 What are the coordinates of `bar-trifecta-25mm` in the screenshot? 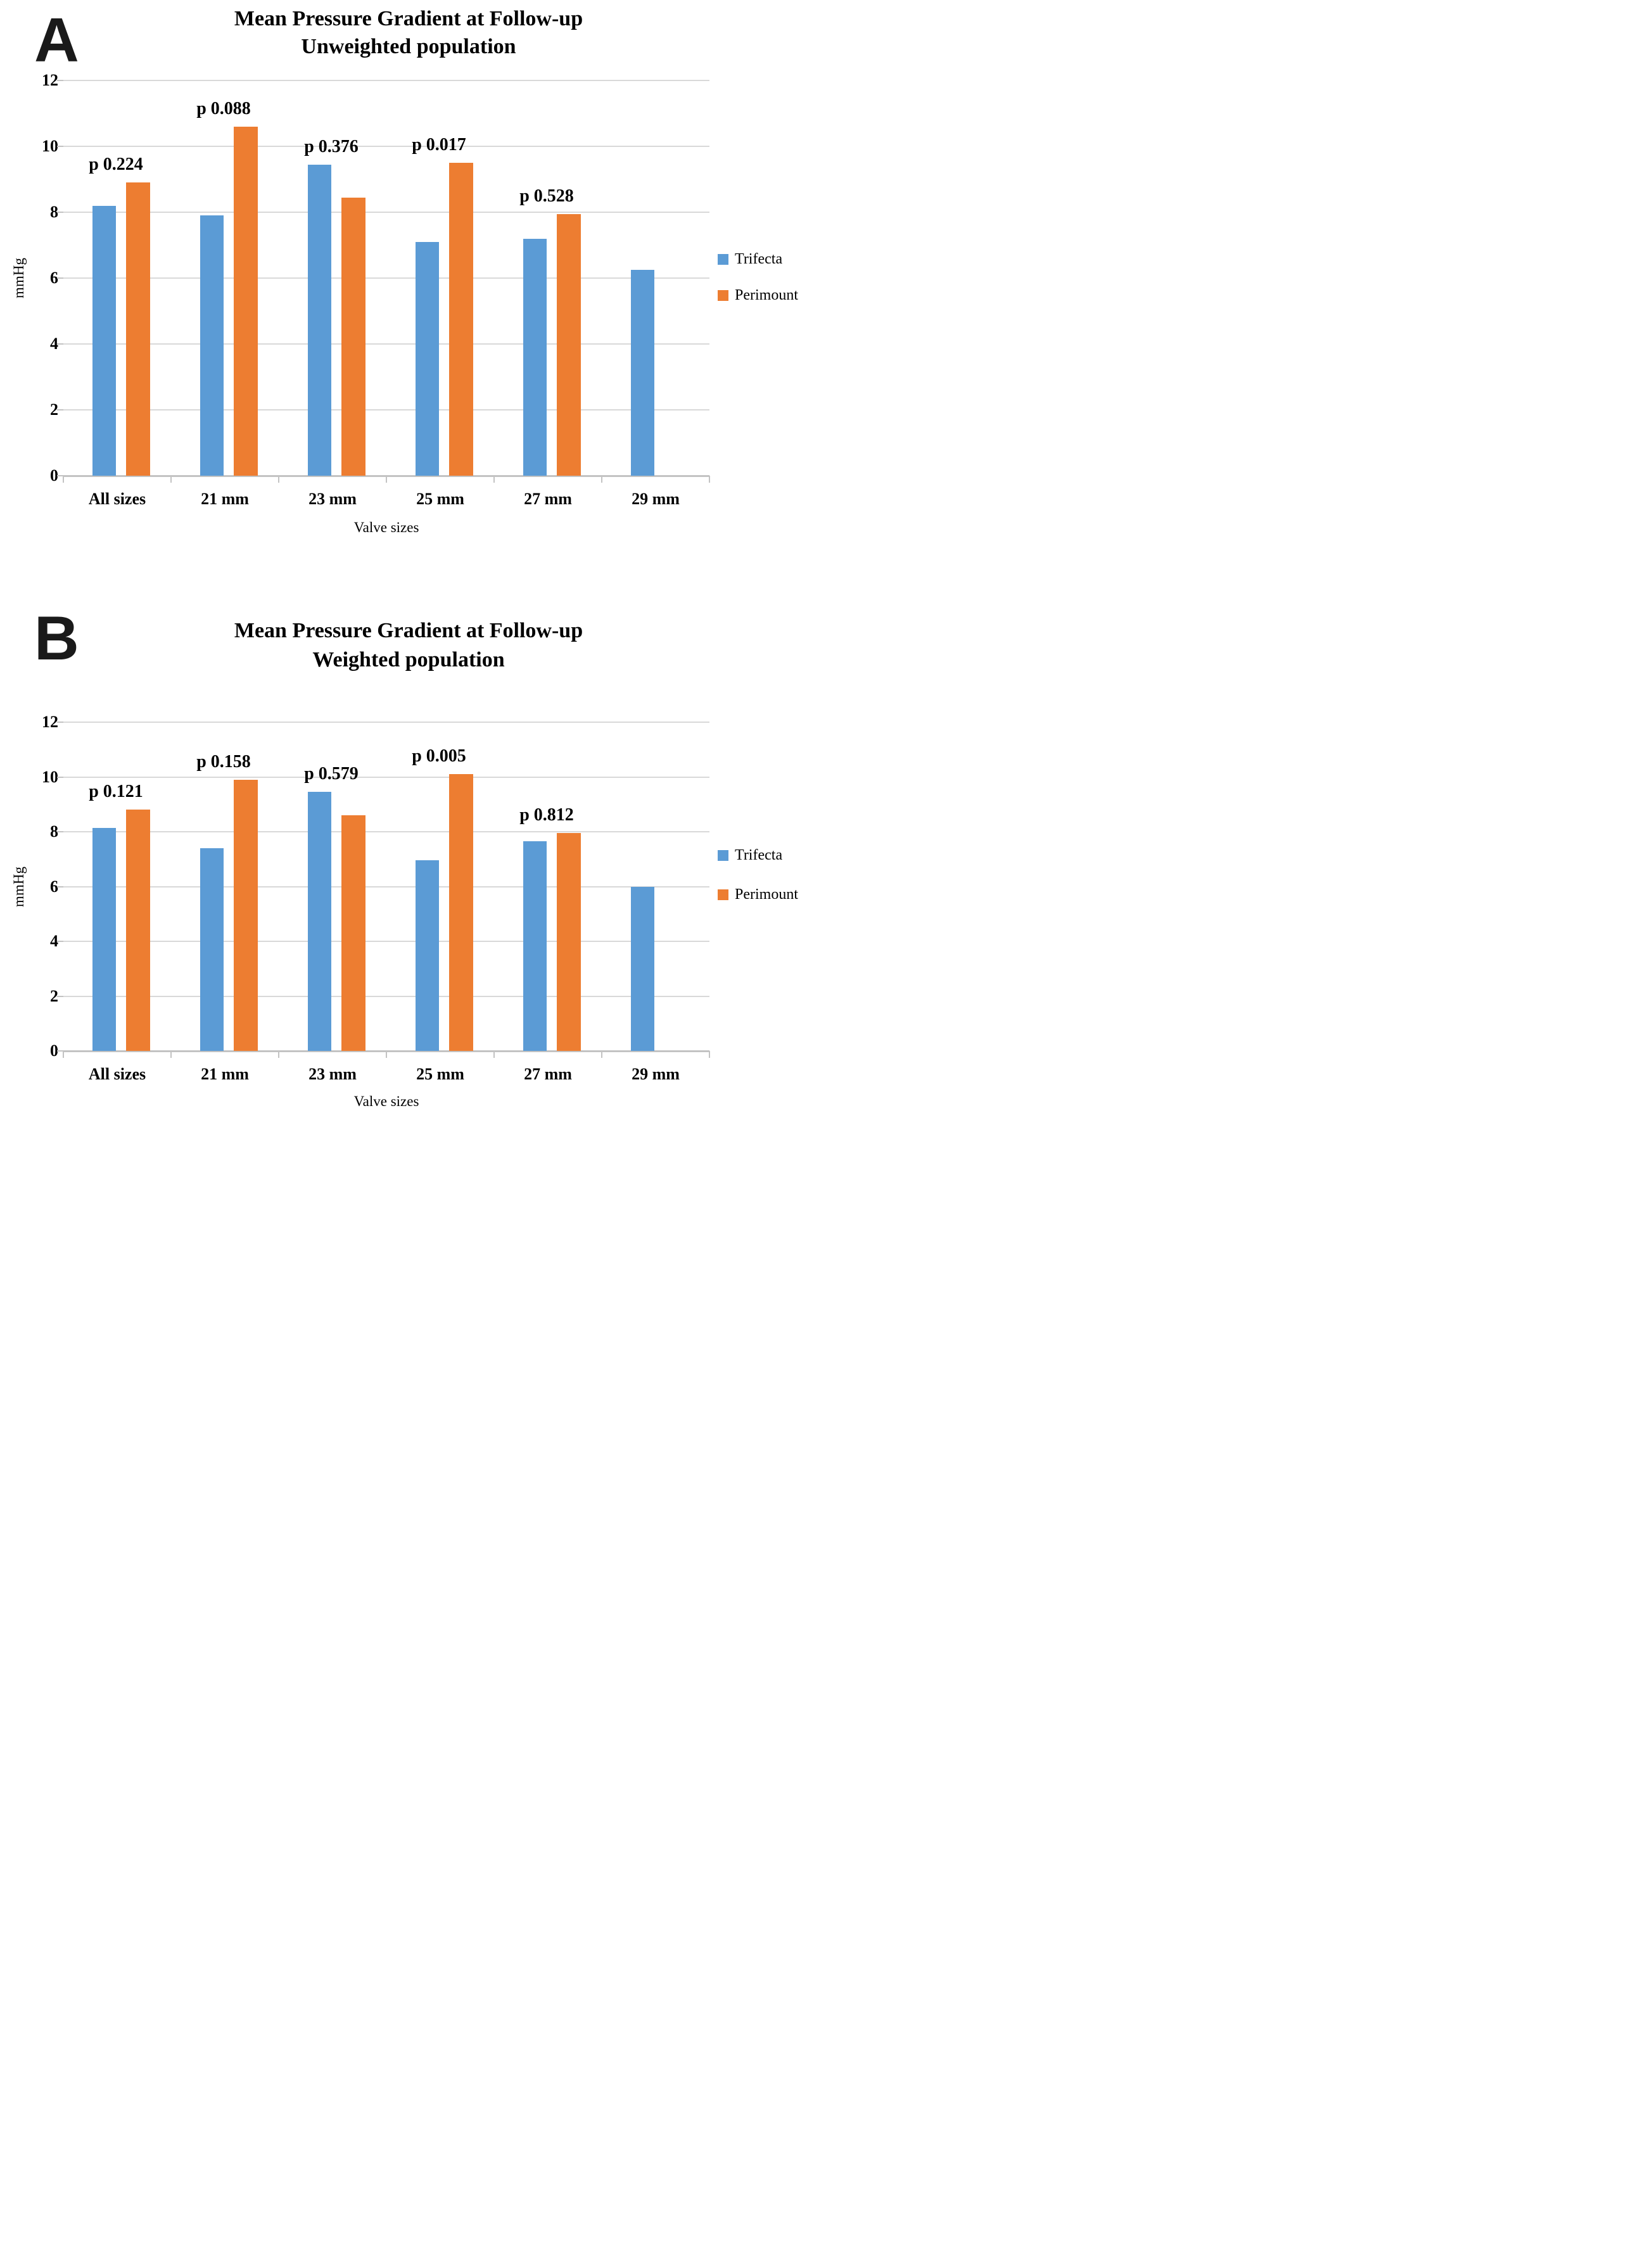 It's located at (427, 358).